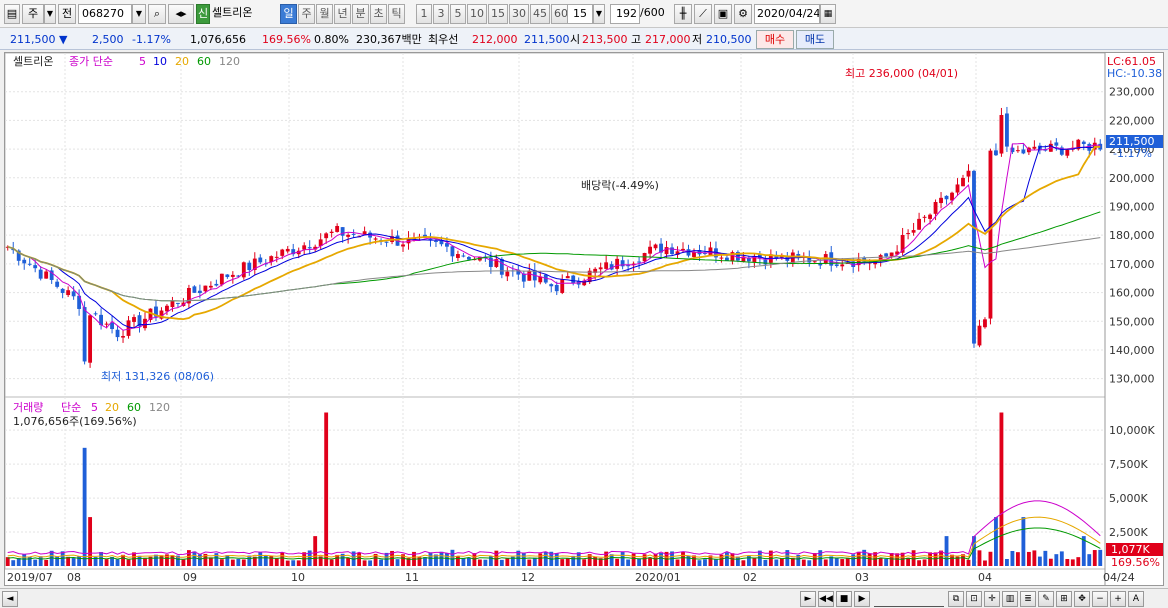 This screenshot has width=1168, height=608. What do you see at coordinates (815, 39) in the screenshot?
I see `sell-button: 매도` at bounding box center [815, 39].